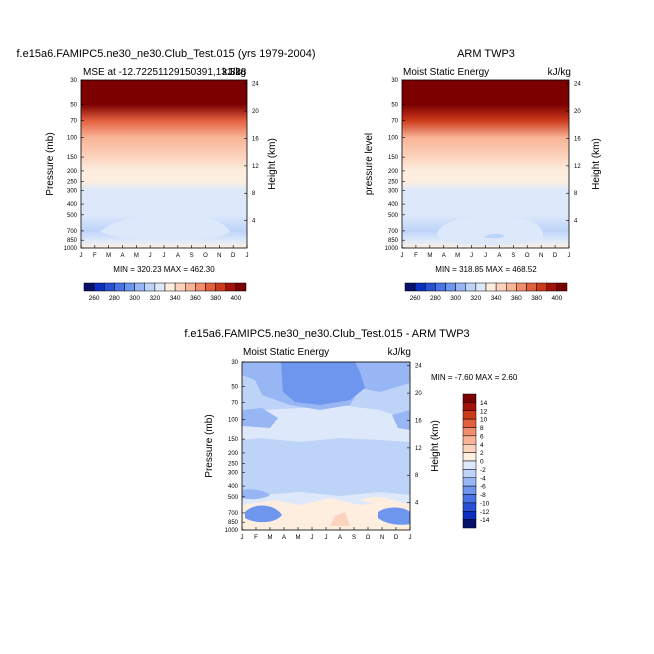 This screenshot has width=654, height=654. Describe the element at coordinates (416, 256) in the screenshot. I see `x-tick-label: F` at that location.